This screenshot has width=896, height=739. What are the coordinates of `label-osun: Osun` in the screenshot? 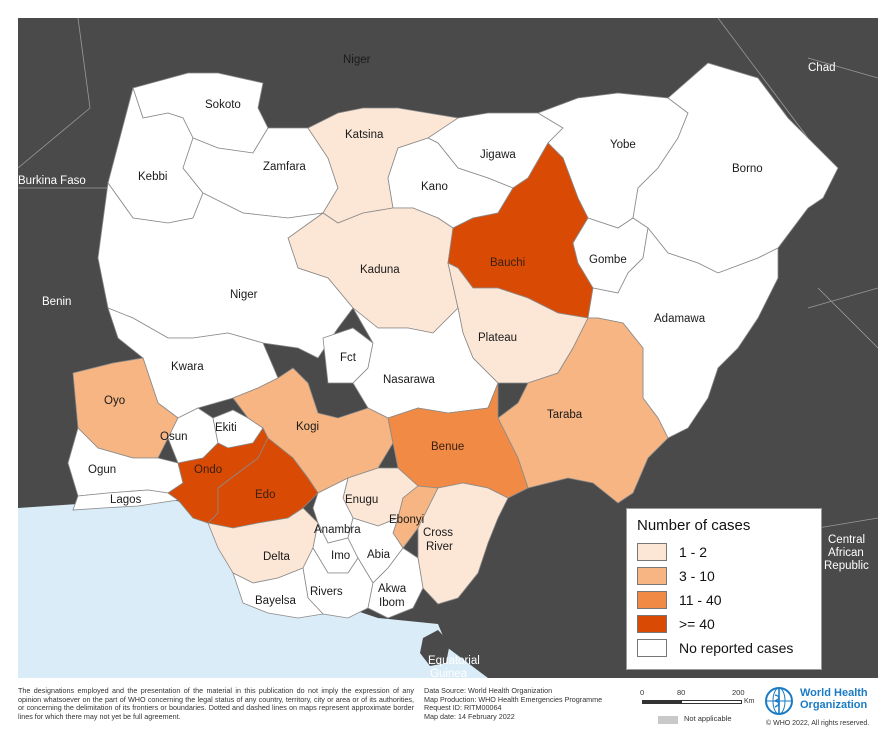 It's located at (174, 437).